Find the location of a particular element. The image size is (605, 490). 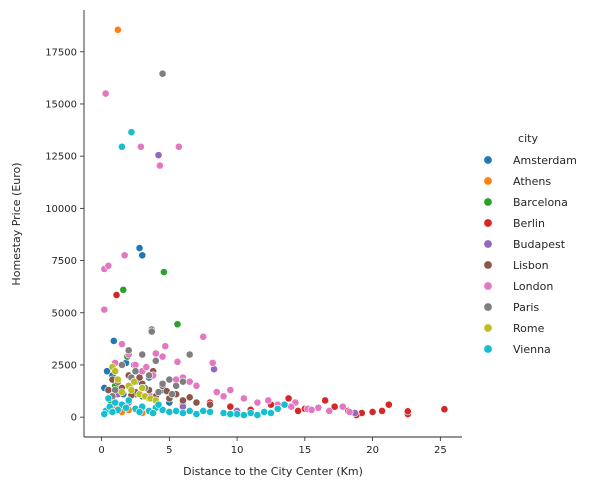

legend-label: Athens is located at coordinates (532, 181).